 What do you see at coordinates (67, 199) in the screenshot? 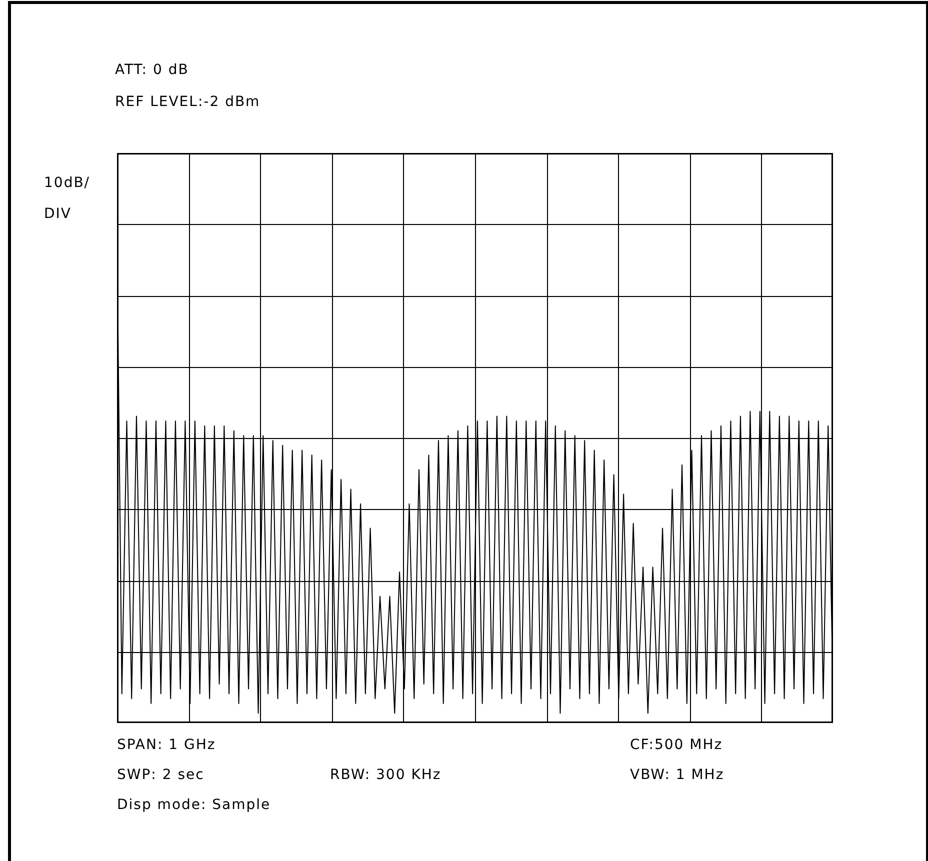
I see `y-axis-title: 10dB/DIV` at bounding box center [67, 199].